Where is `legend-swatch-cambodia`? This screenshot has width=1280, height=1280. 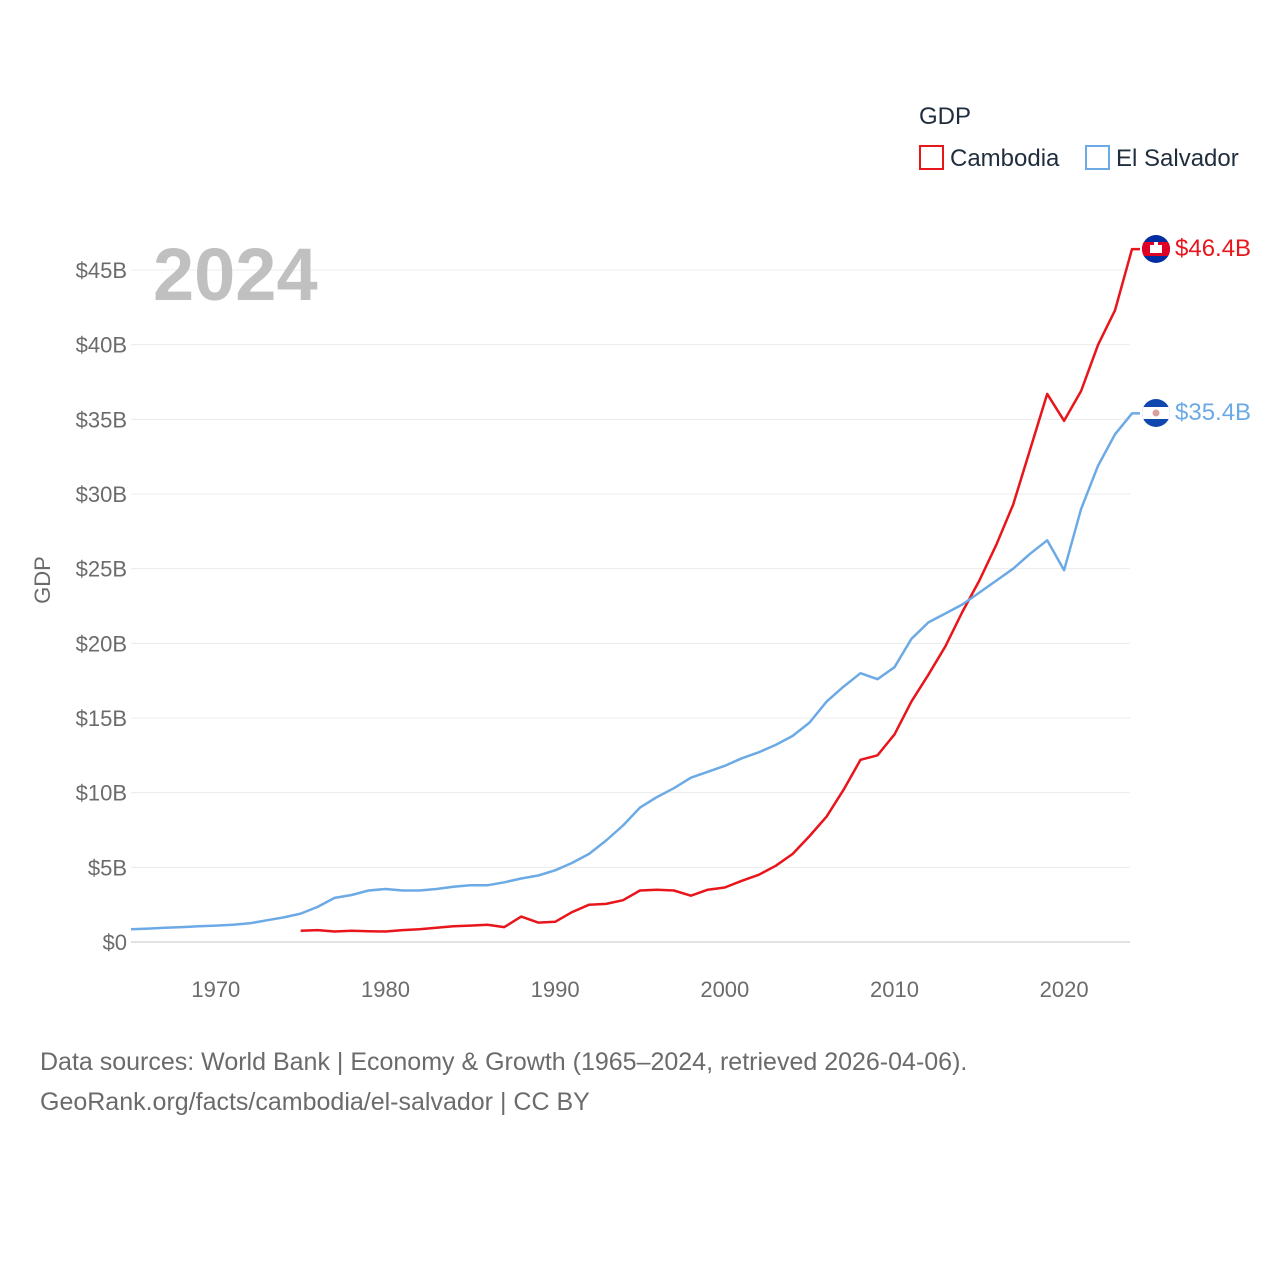 legend-swatch-cambodia is located at coordinates (931, 157).